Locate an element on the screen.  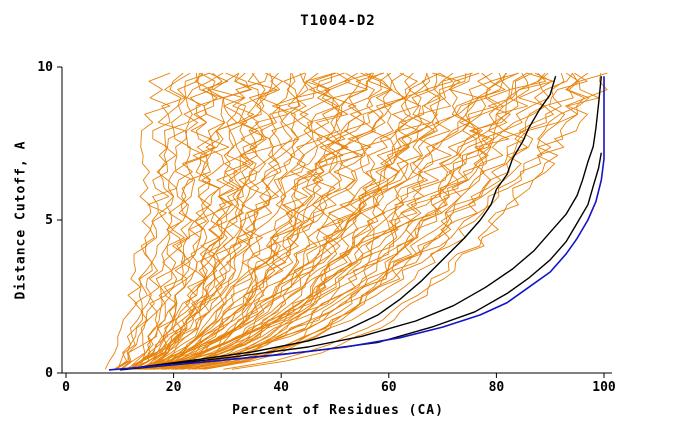
y-tick-label: 10 is located at coordinates (45, 67).